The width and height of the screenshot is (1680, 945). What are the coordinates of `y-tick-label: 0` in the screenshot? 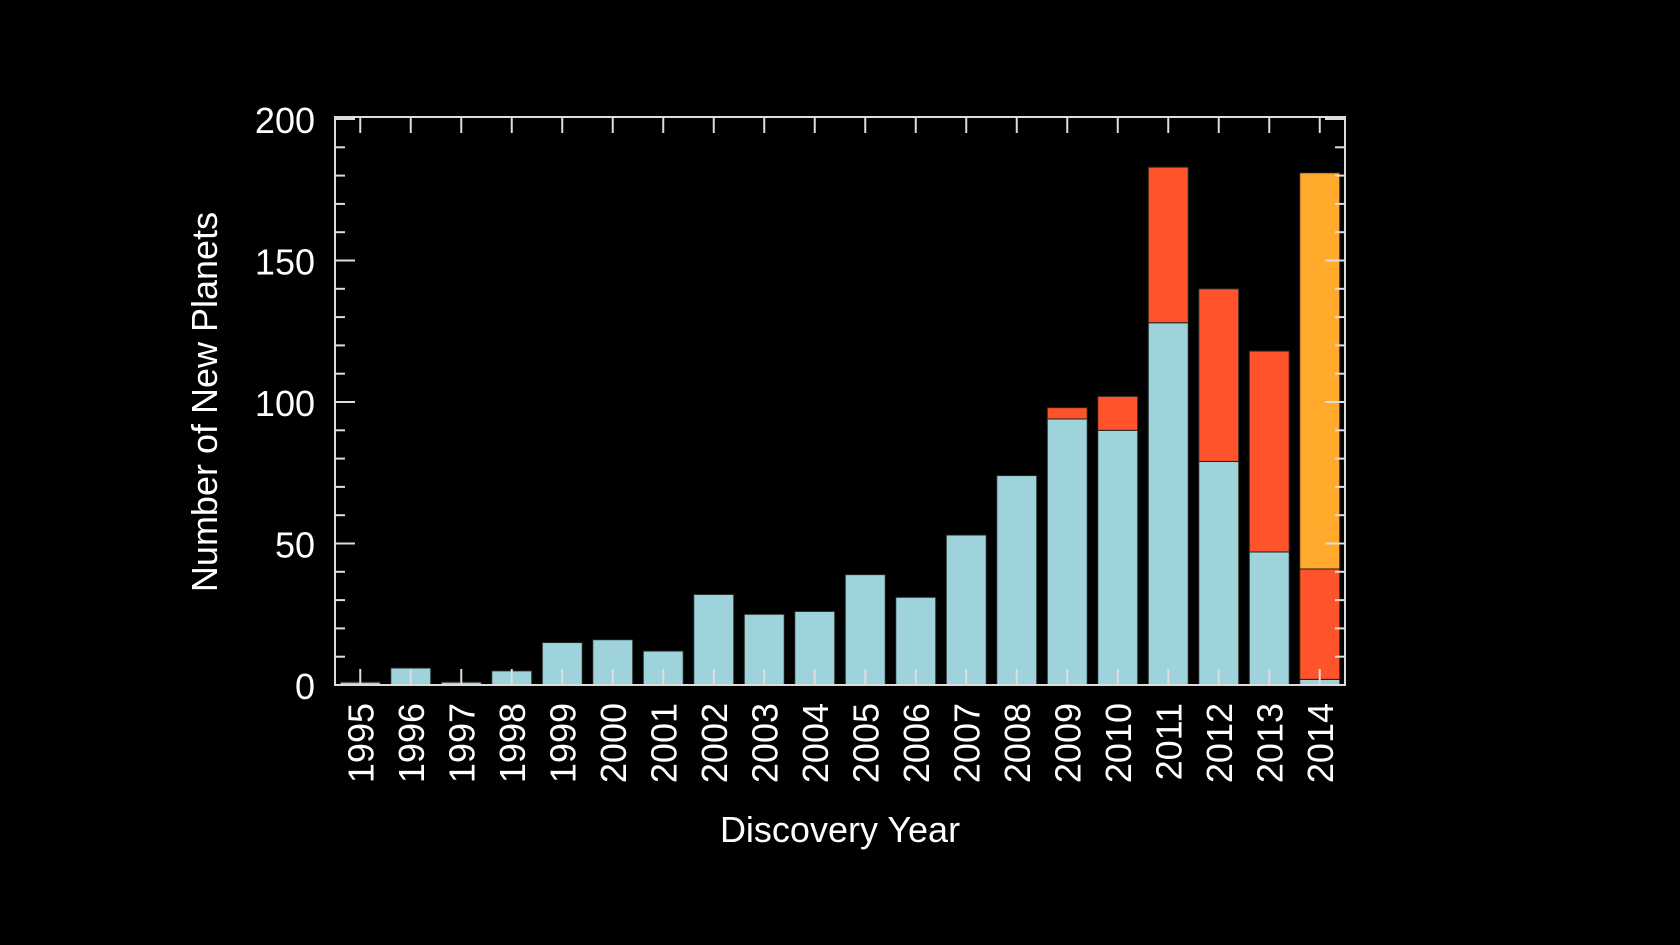 It's located at (305, 686).